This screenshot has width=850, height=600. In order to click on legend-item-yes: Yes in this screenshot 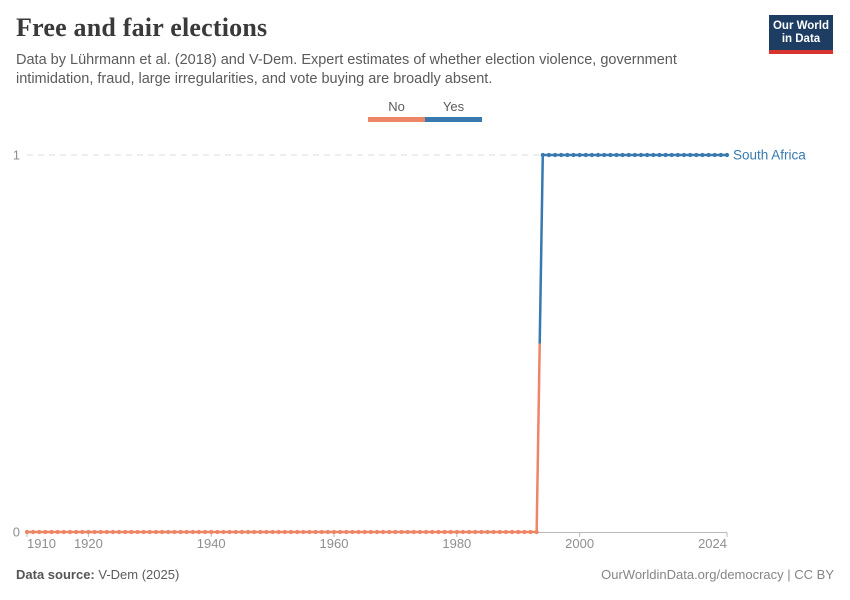, I will do `click(453, 110)`.